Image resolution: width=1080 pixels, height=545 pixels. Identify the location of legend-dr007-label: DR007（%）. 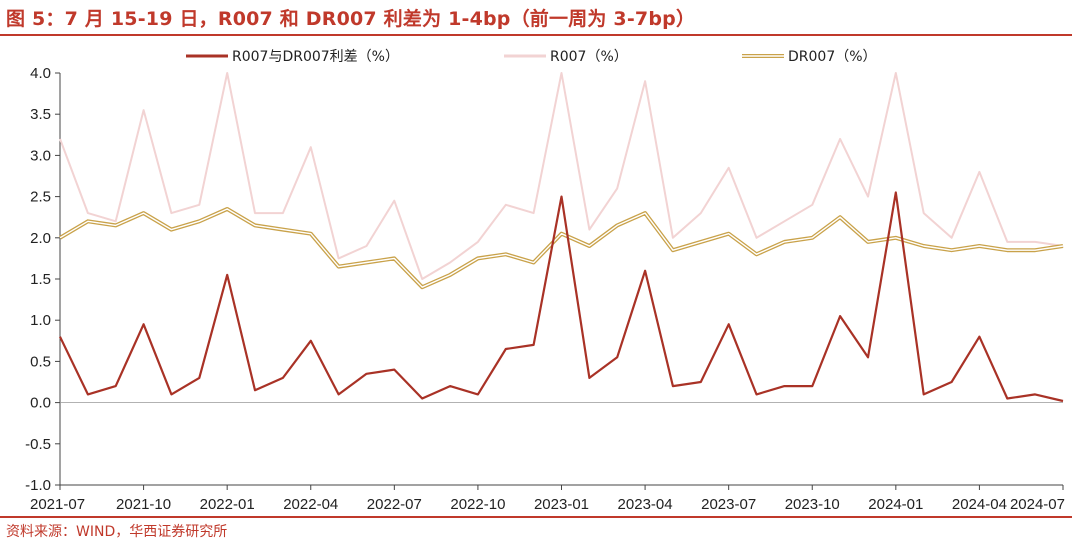
(832, 57).